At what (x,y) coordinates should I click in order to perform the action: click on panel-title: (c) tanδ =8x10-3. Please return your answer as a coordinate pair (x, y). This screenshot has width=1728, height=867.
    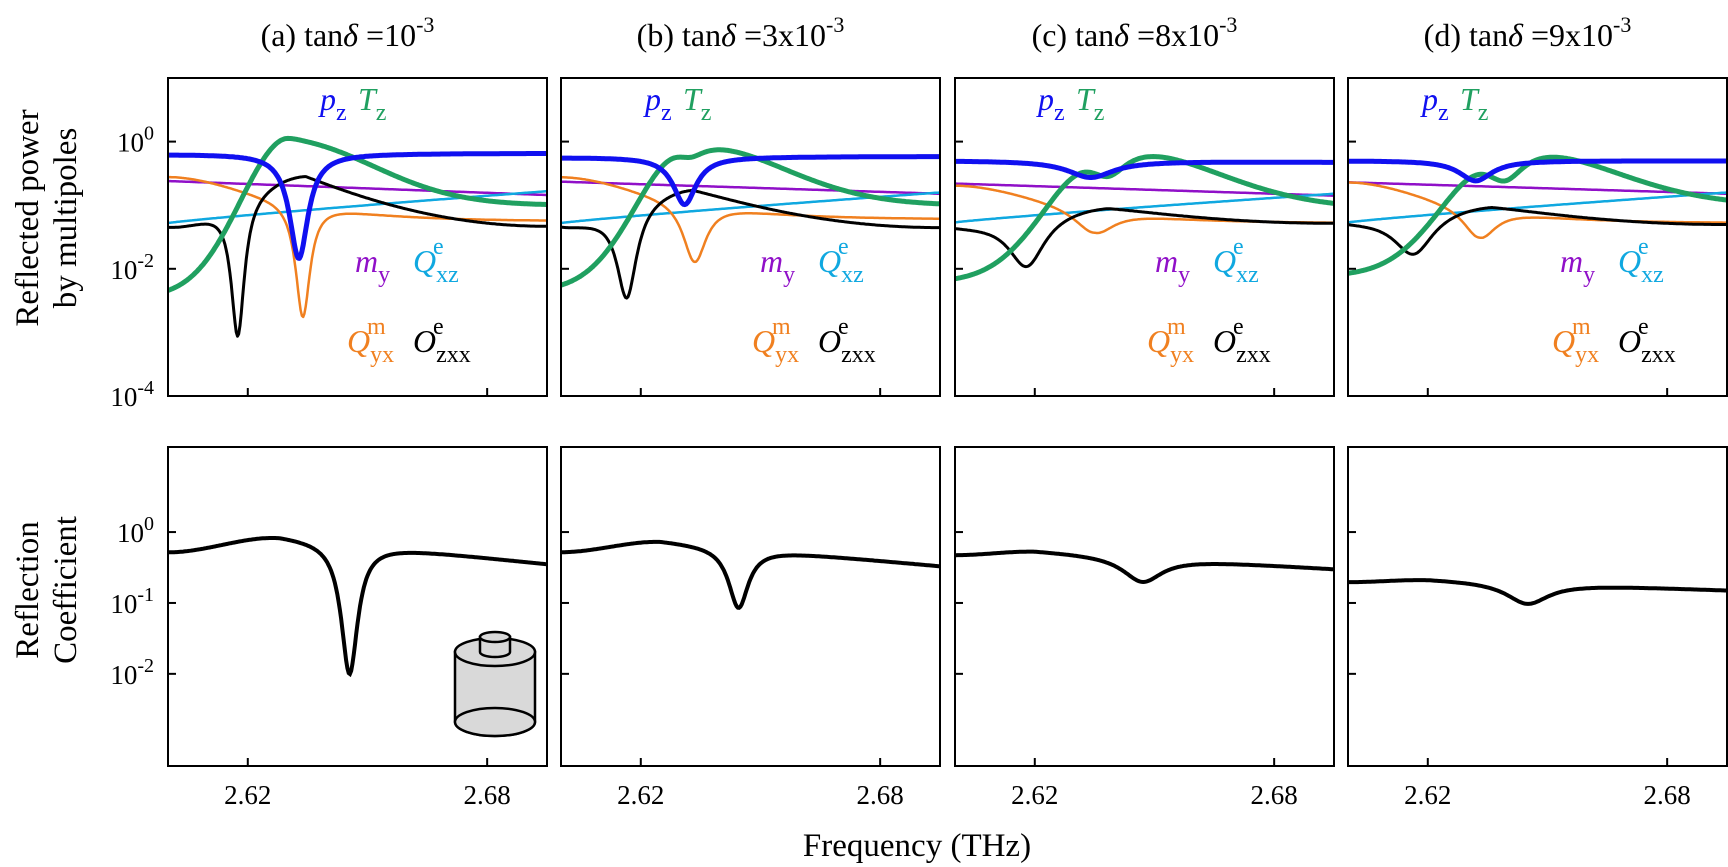
    Looking at the image, I should click on (1135, 32).